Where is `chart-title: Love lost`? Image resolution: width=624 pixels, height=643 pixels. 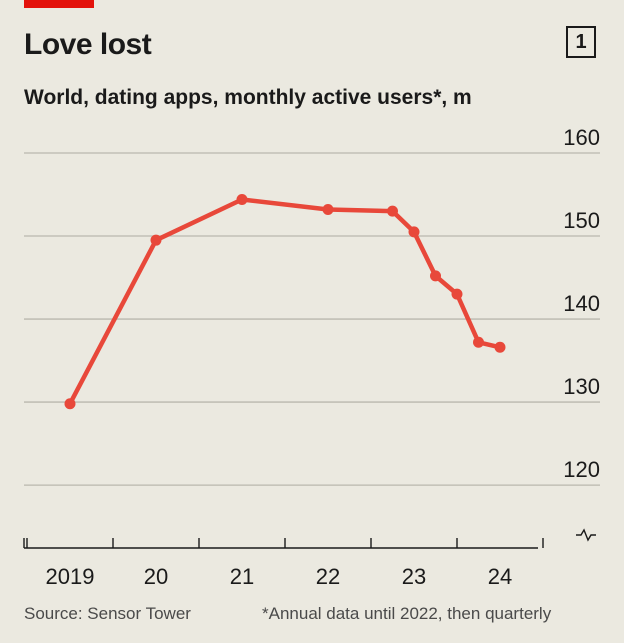
chart-title: Love lost is located at coordinates (88, 44).